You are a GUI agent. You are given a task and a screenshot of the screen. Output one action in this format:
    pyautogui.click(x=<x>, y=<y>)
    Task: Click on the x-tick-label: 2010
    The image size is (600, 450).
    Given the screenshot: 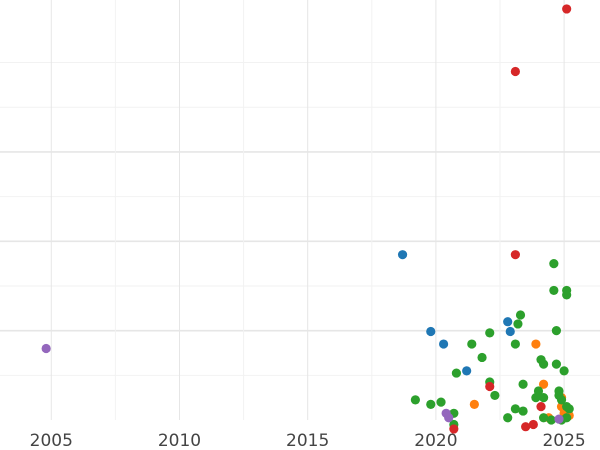 What is the action you would take?
    pyautogui.click(x=179, y=440)
    